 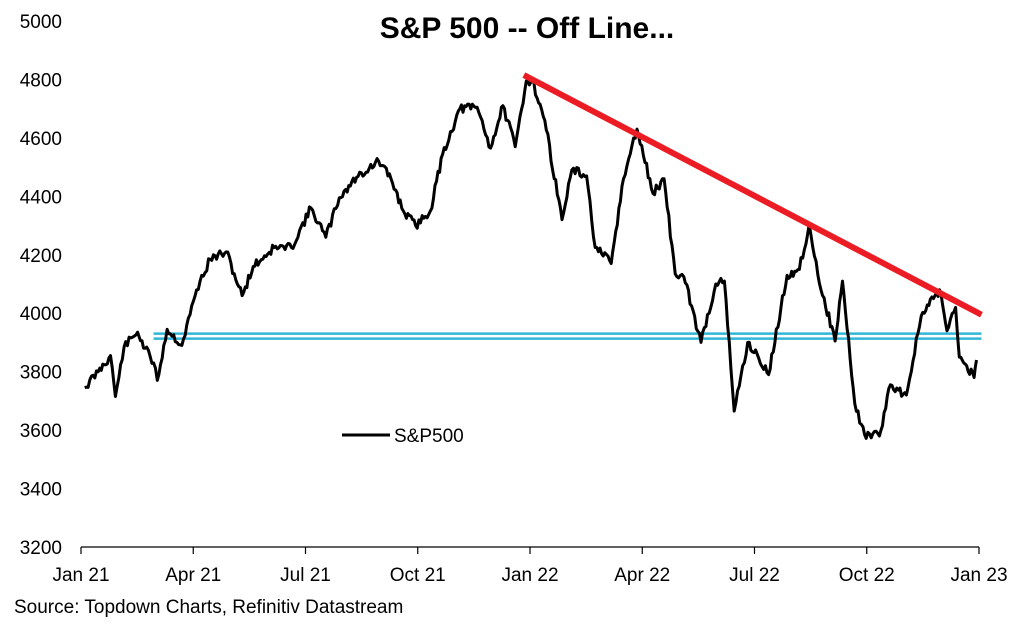 I want to click on x-tick-label: Apr 21, so click(x=193, y=575).